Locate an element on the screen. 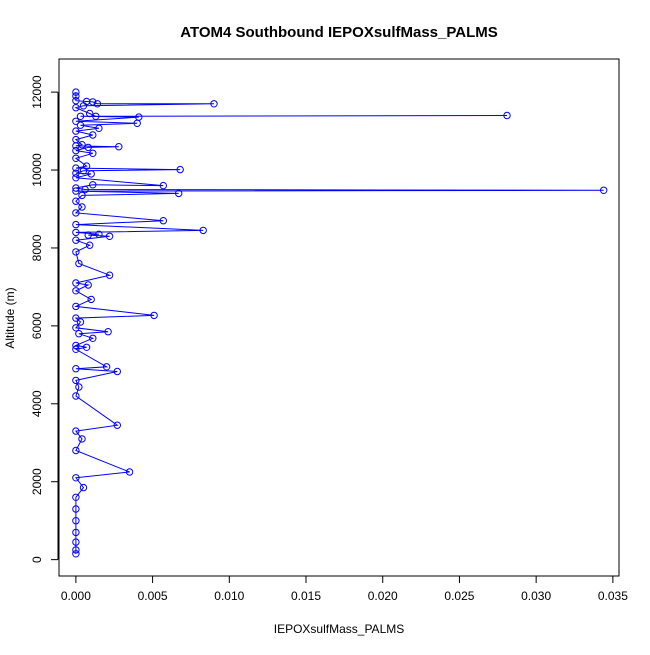 This screenshot has height=655, width=650. x-tick-label: 0.035 is located at coordinates (613, 596).